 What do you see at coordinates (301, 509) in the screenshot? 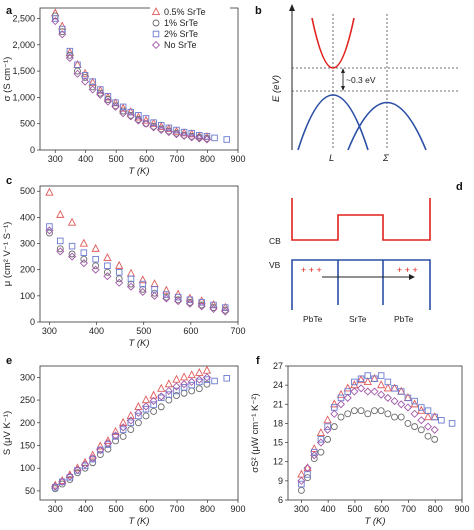
I see `x-tick-label: 300` at bounding box center [301, 509].